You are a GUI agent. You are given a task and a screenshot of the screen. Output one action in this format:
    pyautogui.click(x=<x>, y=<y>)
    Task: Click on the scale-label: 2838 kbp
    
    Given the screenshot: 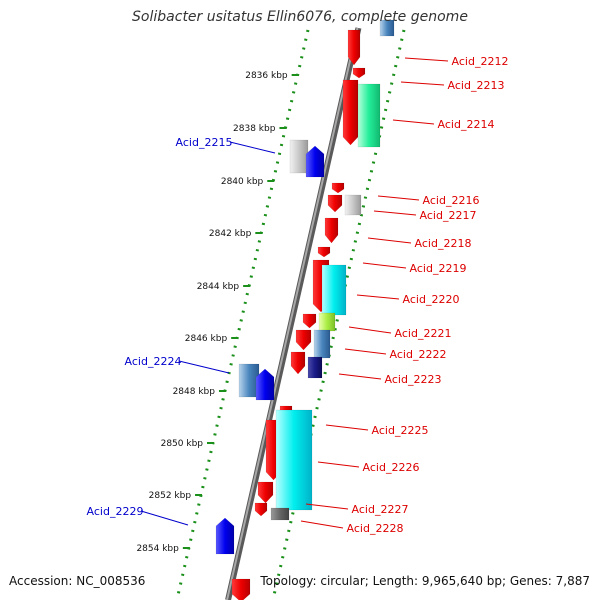 What is the action you would take?
    pyautogui.click(x=254, y=129)
    